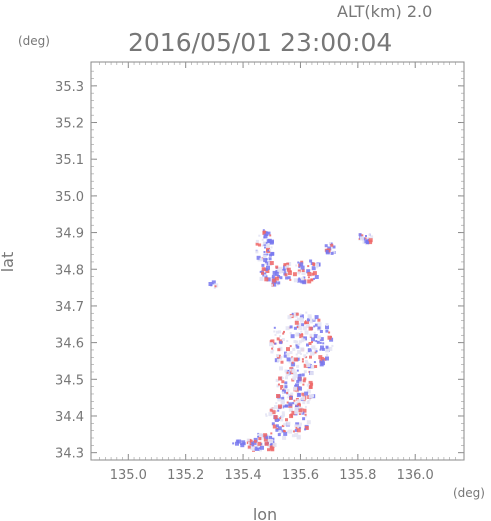 The height and width of the screenshot is (521, 491). Describe the element at coordinates (69, 234) in the screenshot. I see `y-tick-label: 34.9` at that location.